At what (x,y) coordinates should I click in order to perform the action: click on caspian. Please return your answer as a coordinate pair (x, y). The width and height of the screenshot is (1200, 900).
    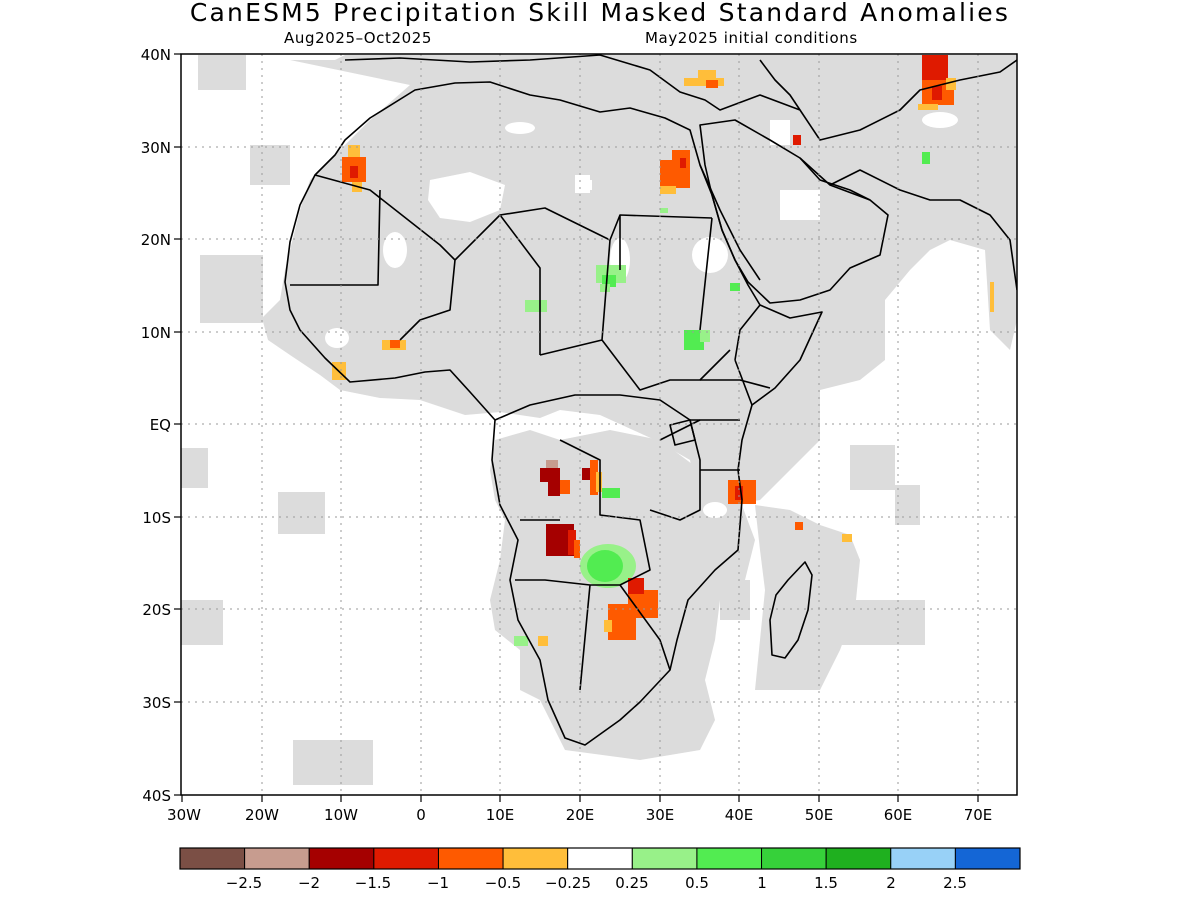
    Looking at the image, I should click on (780, 85).